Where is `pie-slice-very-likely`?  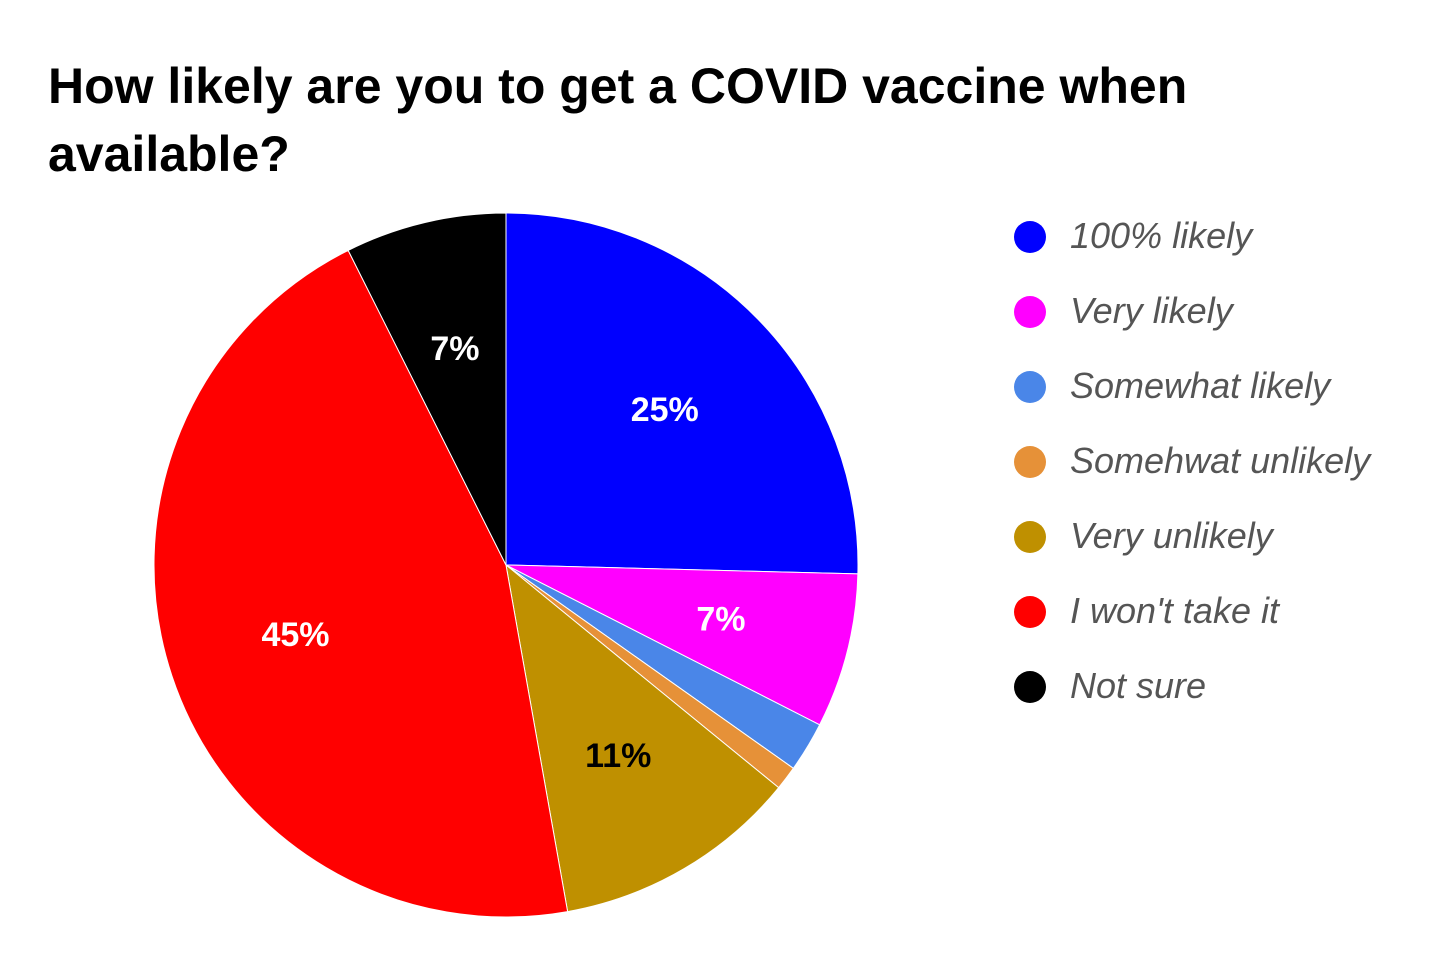 pie-slice-very-likely is located at coordinates (682, 645).